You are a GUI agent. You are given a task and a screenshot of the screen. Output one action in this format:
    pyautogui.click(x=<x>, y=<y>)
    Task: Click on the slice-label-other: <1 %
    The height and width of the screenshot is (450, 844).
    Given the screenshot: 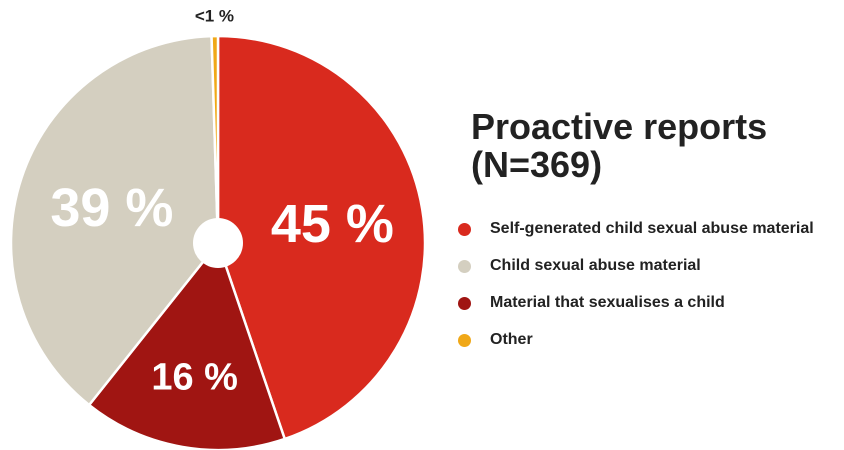 What is the action you would take?
    pyautogui.click(x=214, y=16)
    